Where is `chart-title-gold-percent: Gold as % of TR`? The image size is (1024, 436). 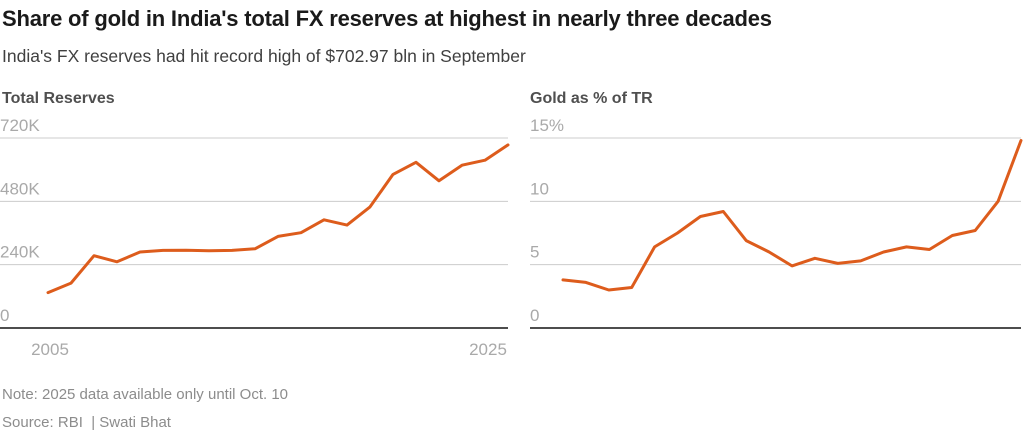
chart-title-gold-percent: Gold as % of TR is located at coordinates (591, 98).